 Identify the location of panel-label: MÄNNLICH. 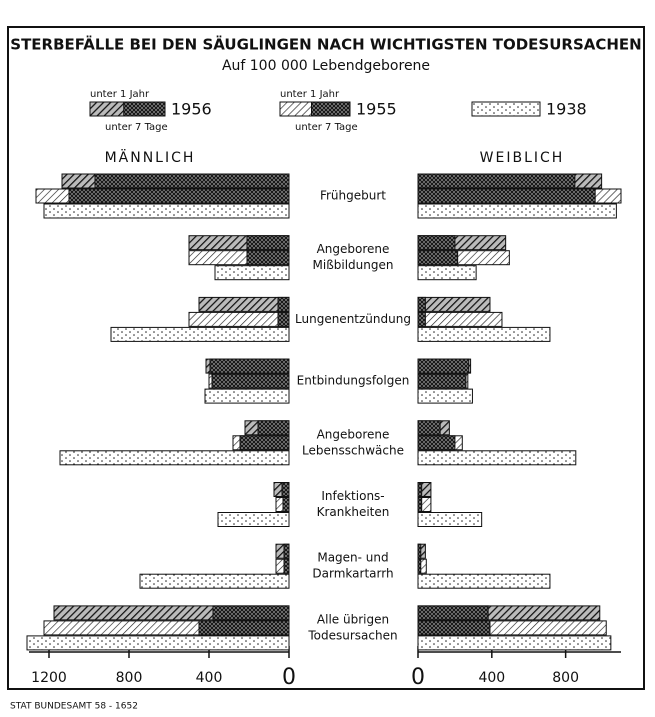
(150, 157).